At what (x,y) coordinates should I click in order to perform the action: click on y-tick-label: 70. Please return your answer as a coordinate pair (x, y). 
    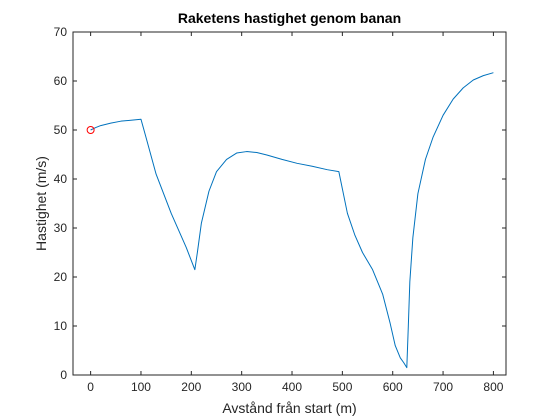
    Looking at the image, I should click on (61, 32).